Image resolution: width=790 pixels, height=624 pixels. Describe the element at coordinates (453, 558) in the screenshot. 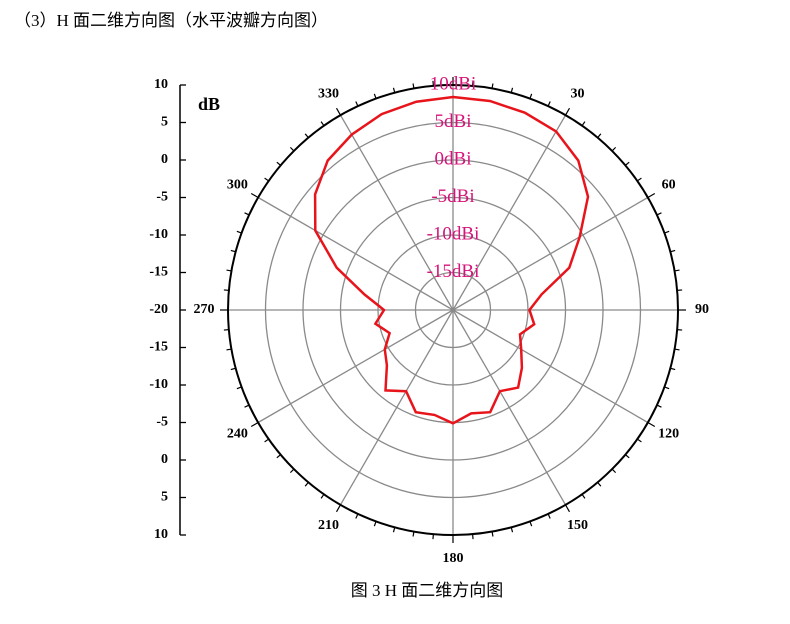

I see `angle-label: 180` at that location.